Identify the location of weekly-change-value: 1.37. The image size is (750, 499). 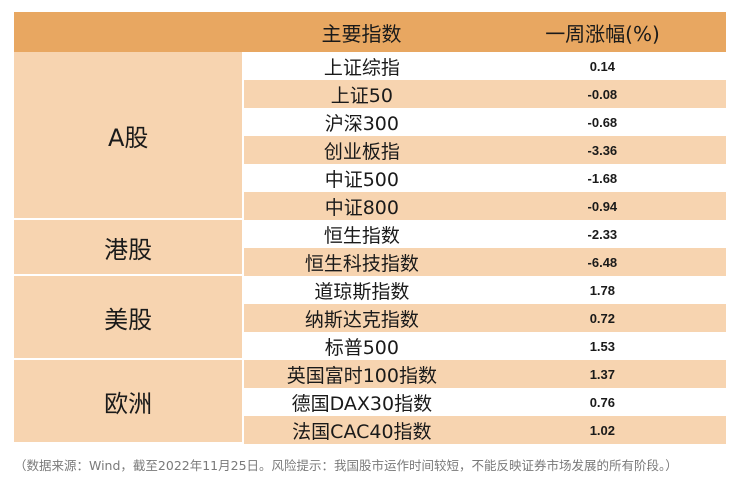
(602, 374).